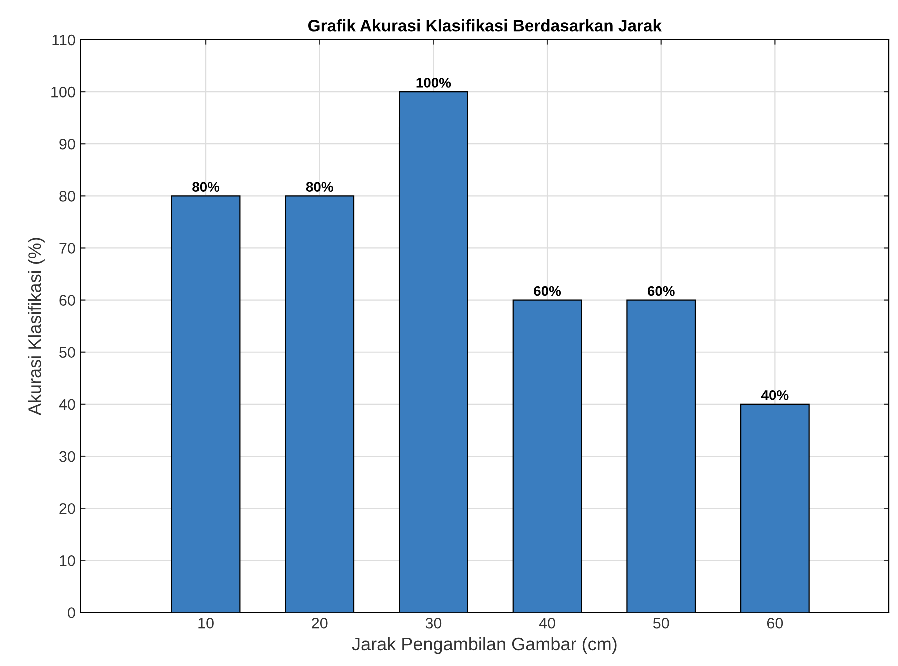  I want to click on y-tick-label: 10, so click(68, 561).